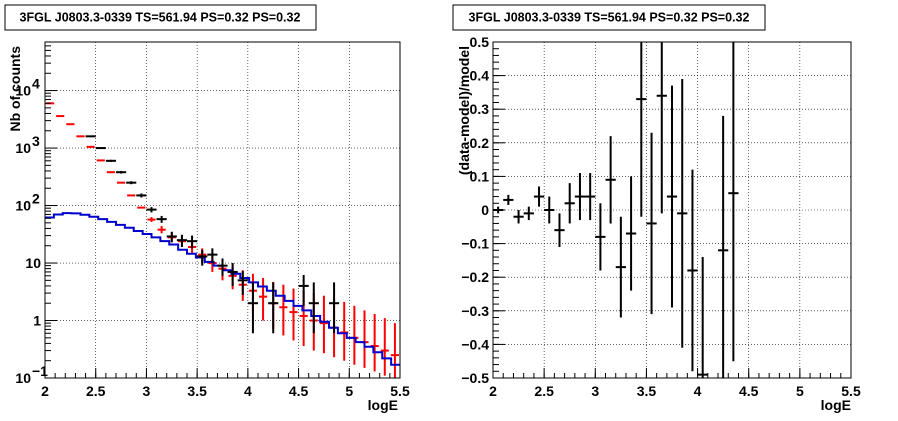 This screenshot has width=898, height=421. I want to click on residuals-y-tick-label: −0.1, so click(475, 244).